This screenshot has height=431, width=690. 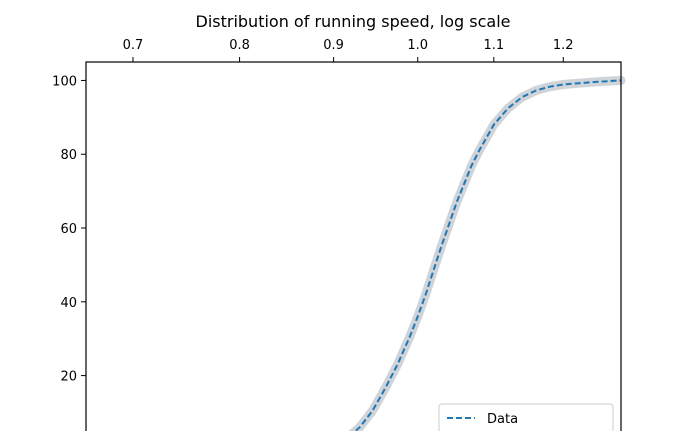 What do you see at coordinates (68, 303) in the screenshot?
I see `y-tick-label: 40` at bounding box center [68, 303].